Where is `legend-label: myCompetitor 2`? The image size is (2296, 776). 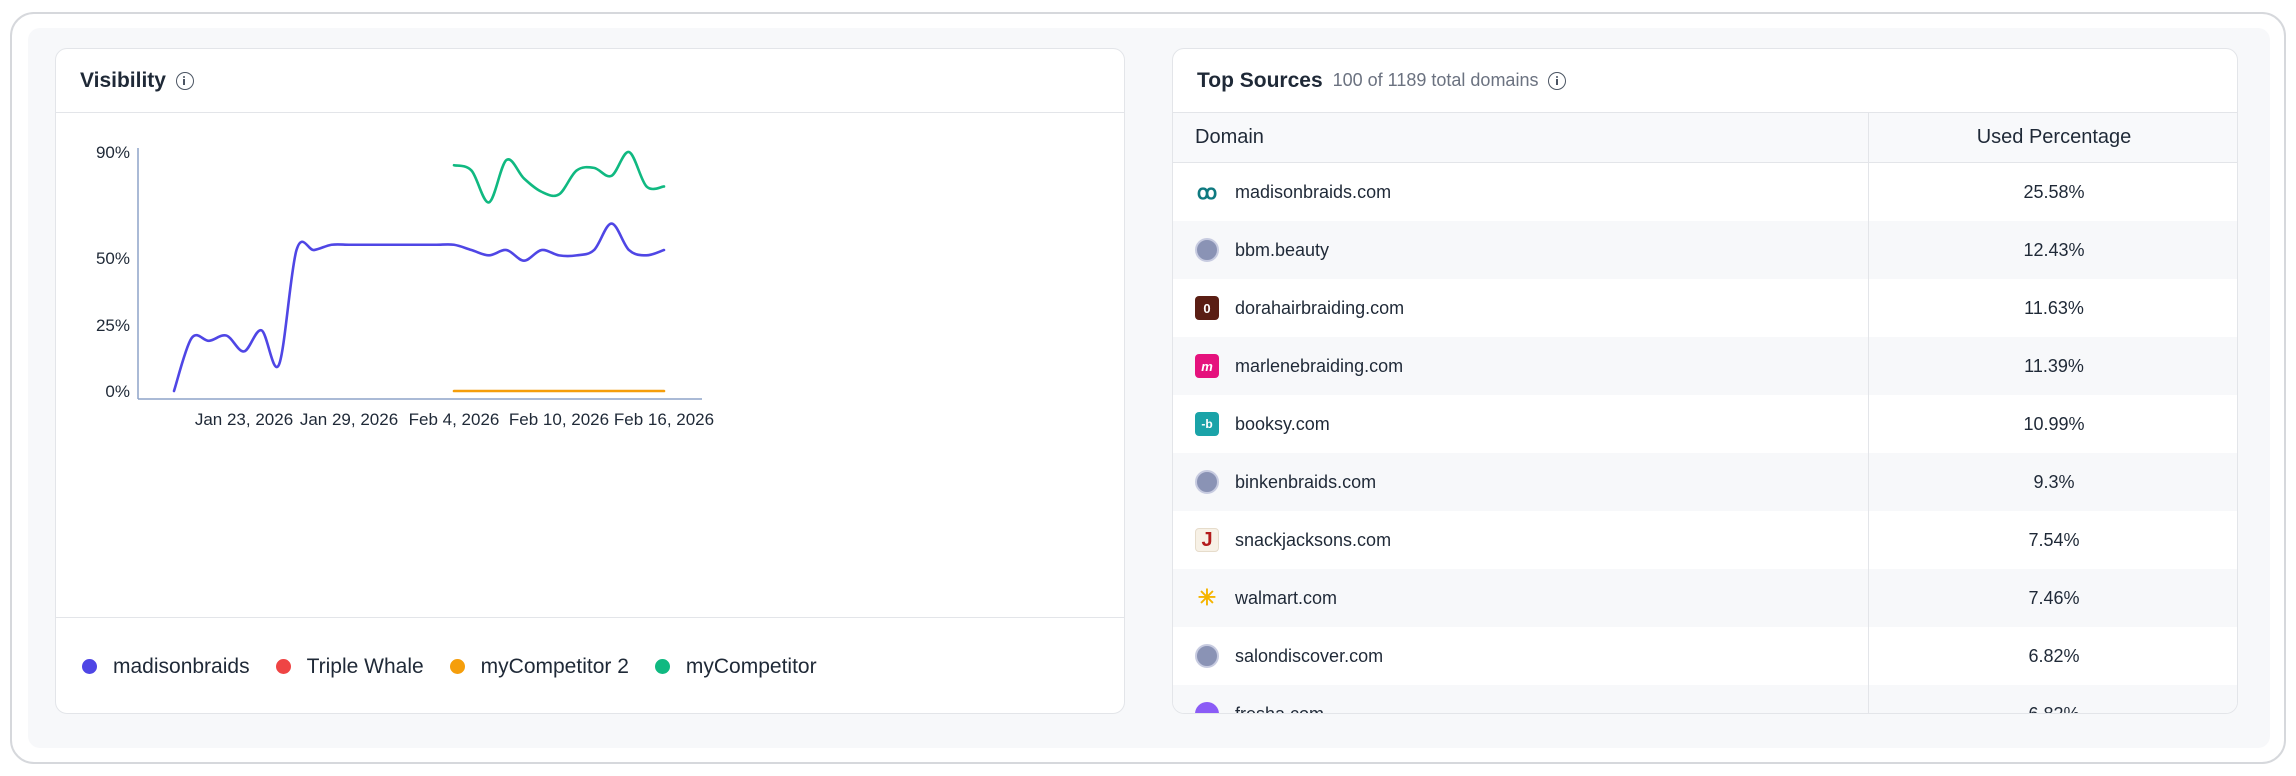 legend-label: myCompetitor 2 is located at coordinates (554, 666).